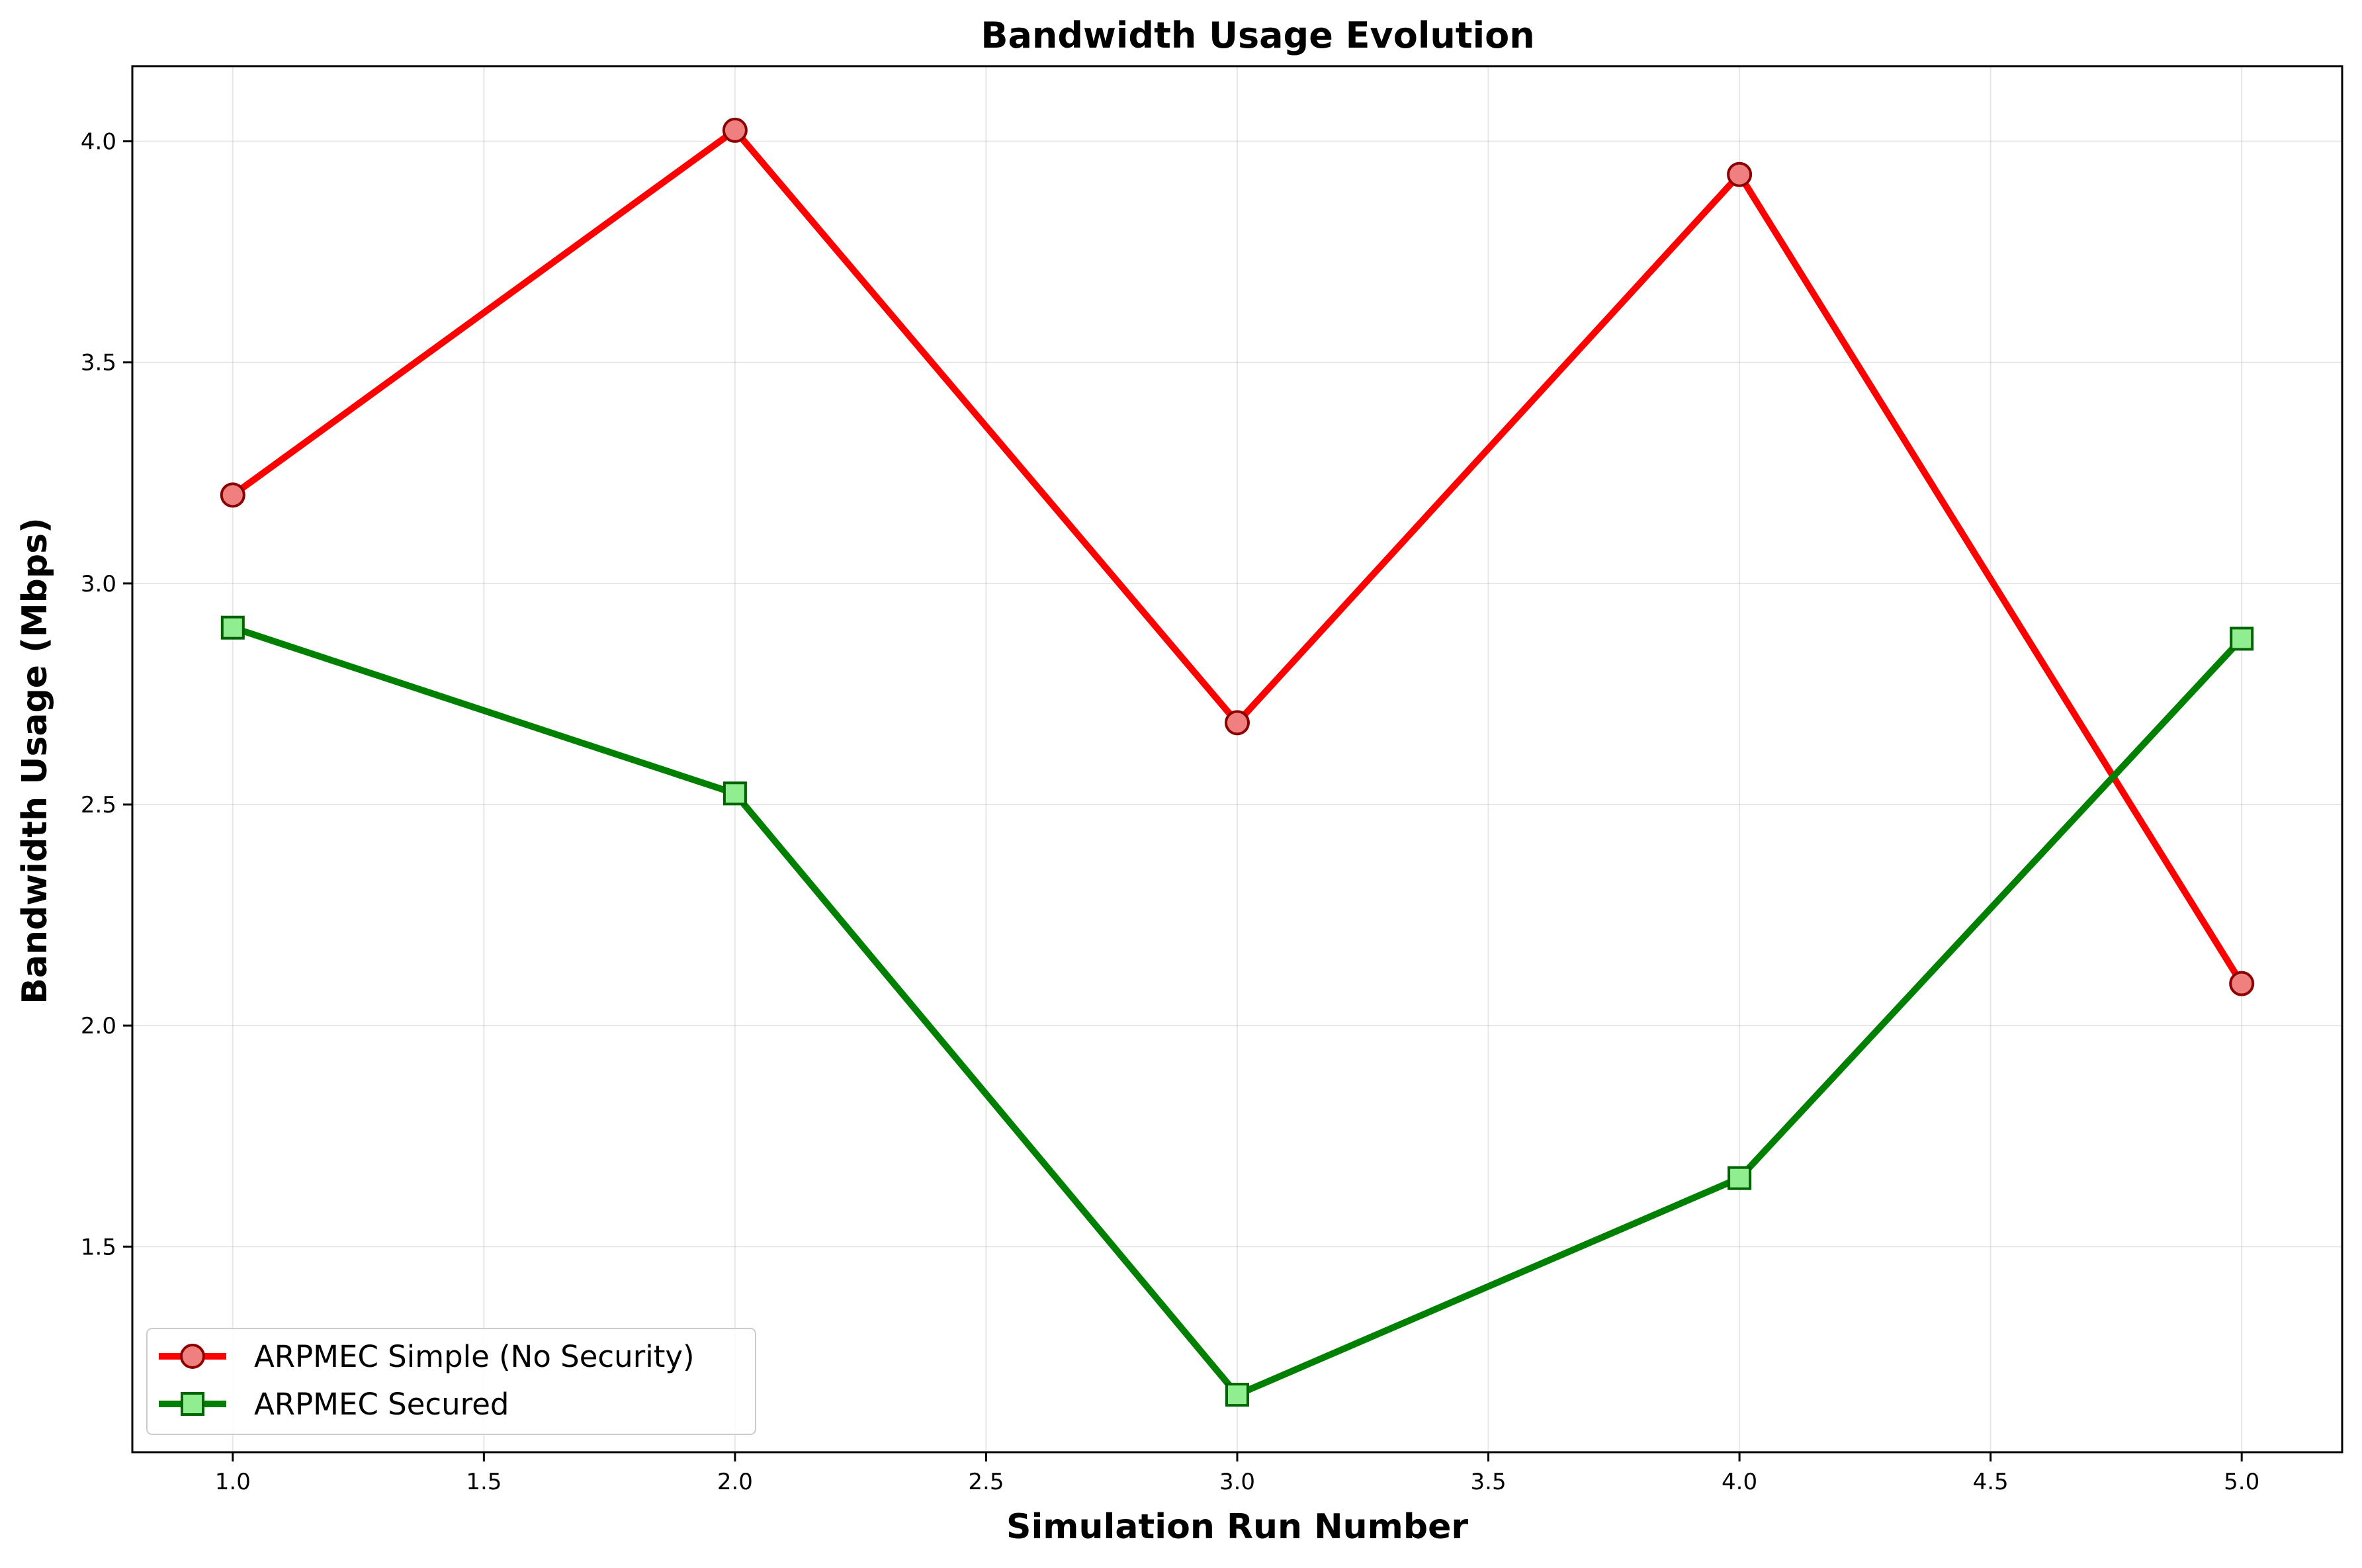  What do you see at coordinates (192, 1356) in the screenshot?
I see `legend-marker-simple` at bounding box center [192, 1356].